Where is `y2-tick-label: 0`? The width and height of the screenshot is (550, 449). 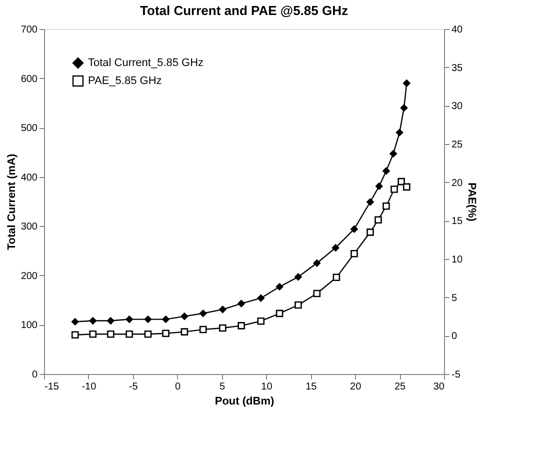
y2-tick-label: 0 is located at coordinates (455, 336).